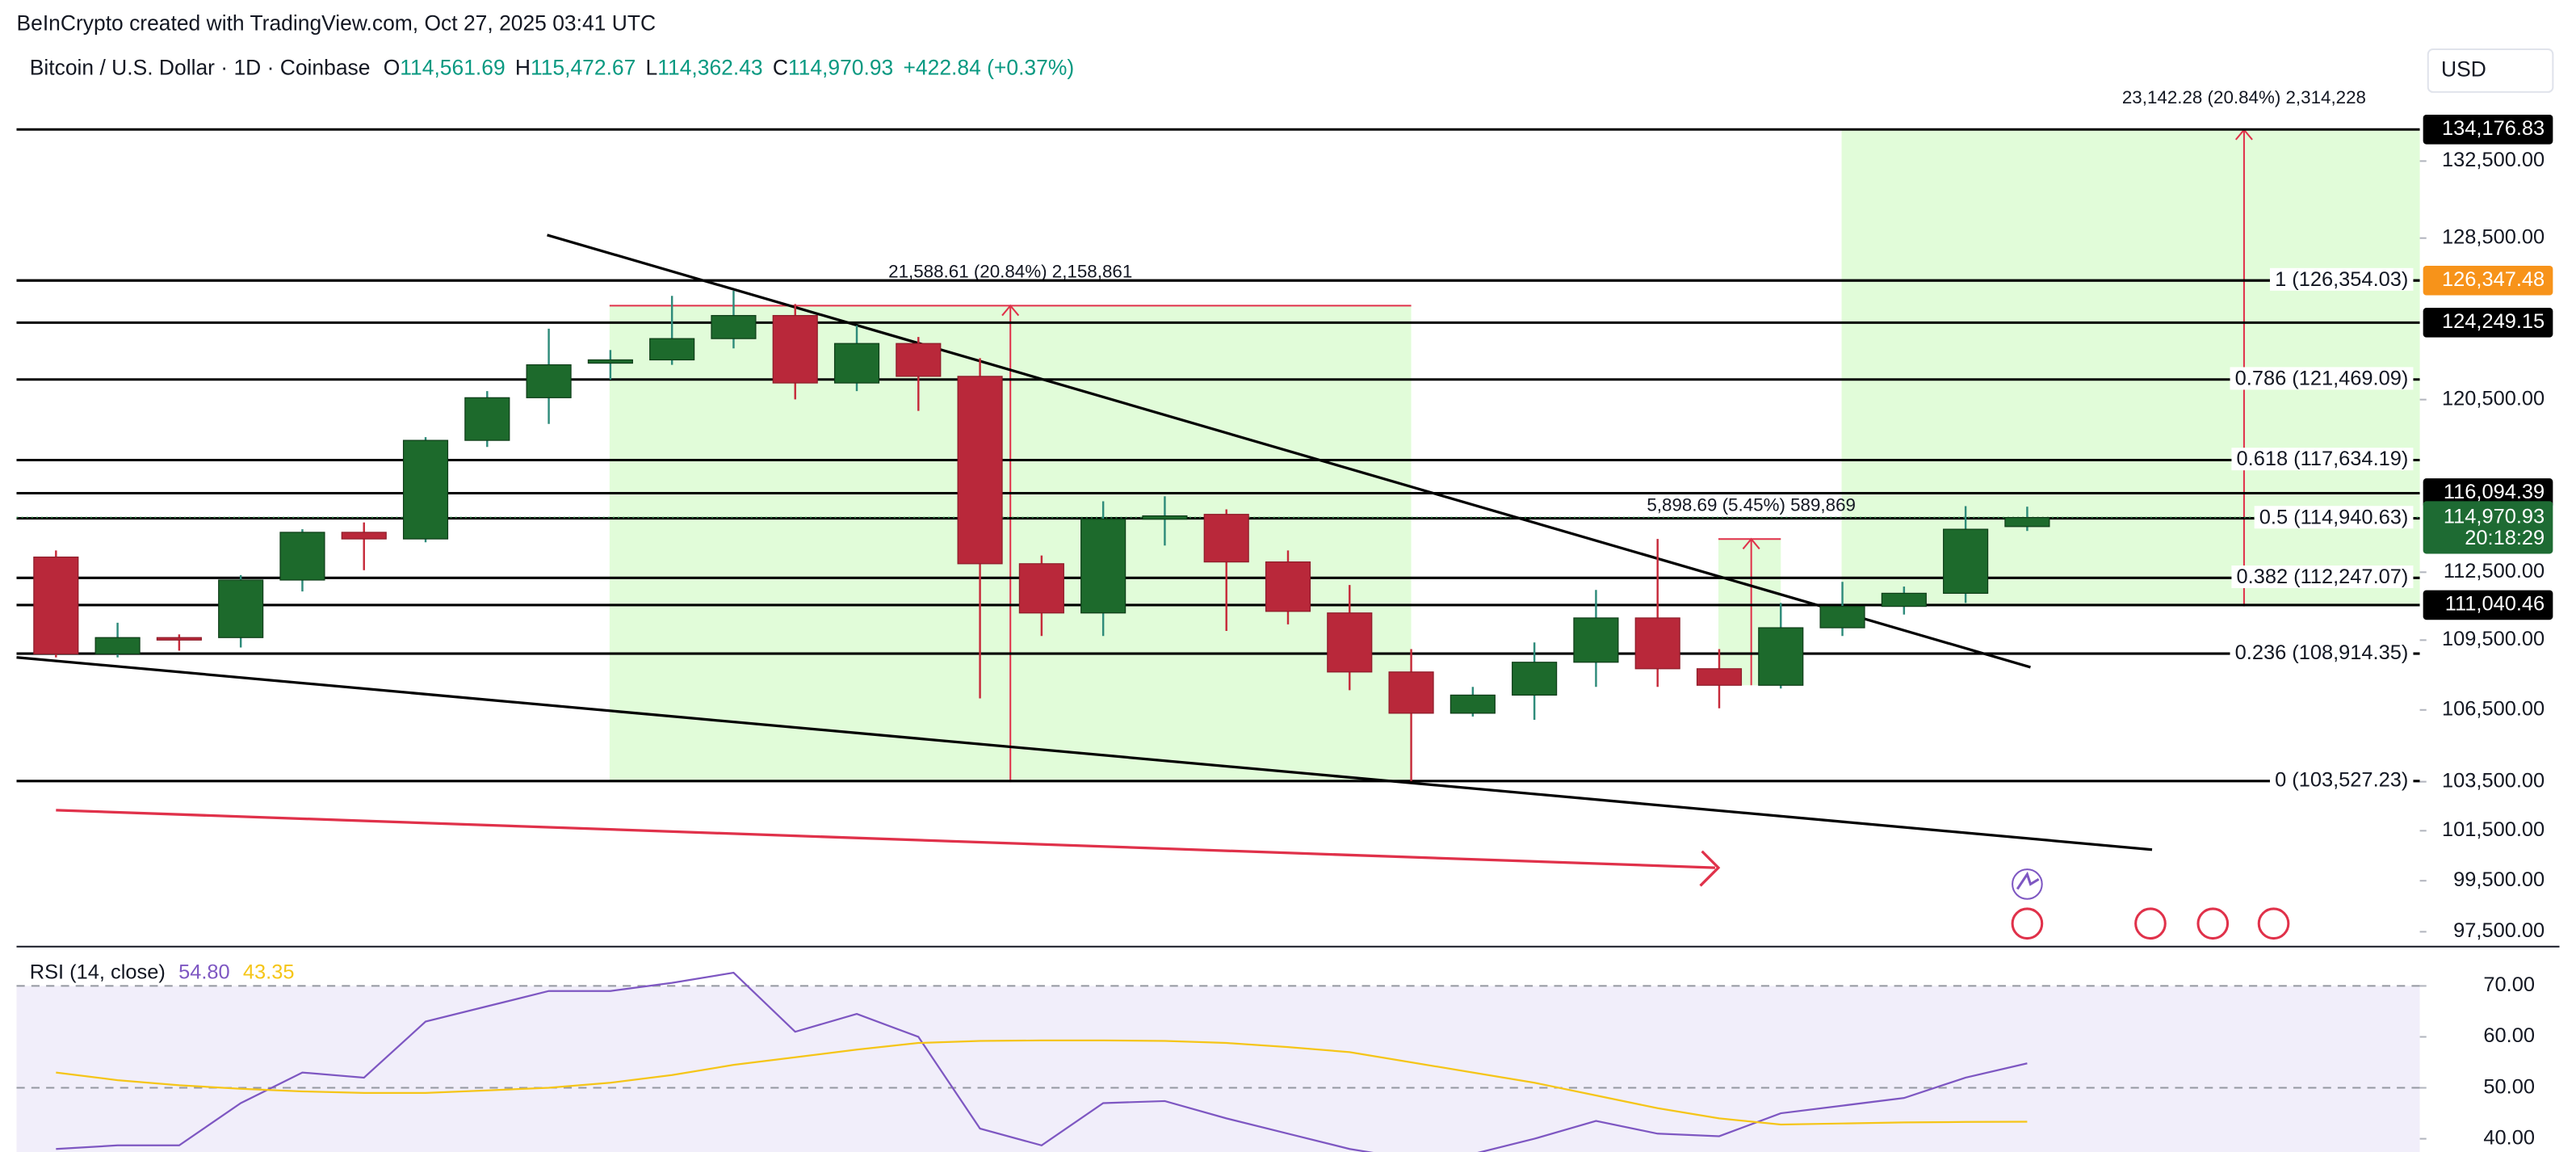 Image resolution: width=2576 pixels, height=1152 pixels. Describe the element at coordinates (2493, 237) in the screenshot. I see `y-tick-label: 128,500.00` at that location.